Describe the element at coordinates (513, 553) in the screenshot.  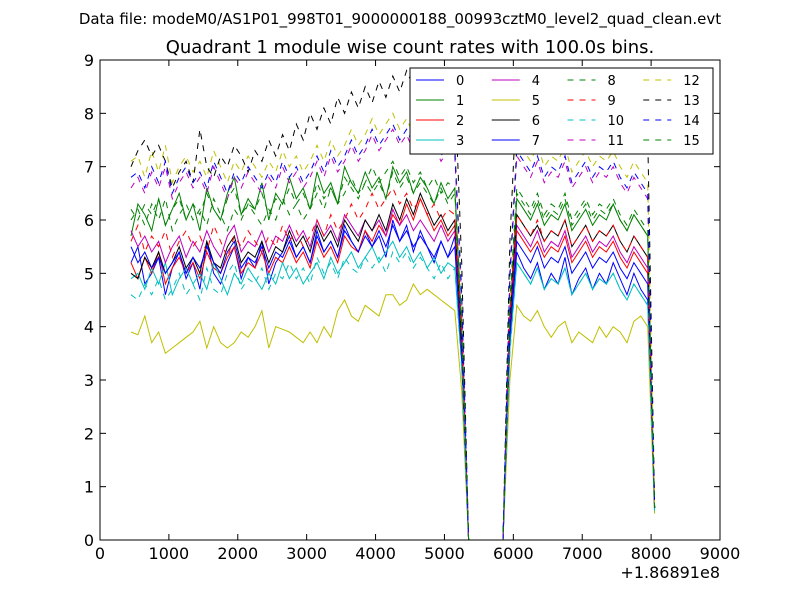
I see `x-tick-label: 6000` at that location.